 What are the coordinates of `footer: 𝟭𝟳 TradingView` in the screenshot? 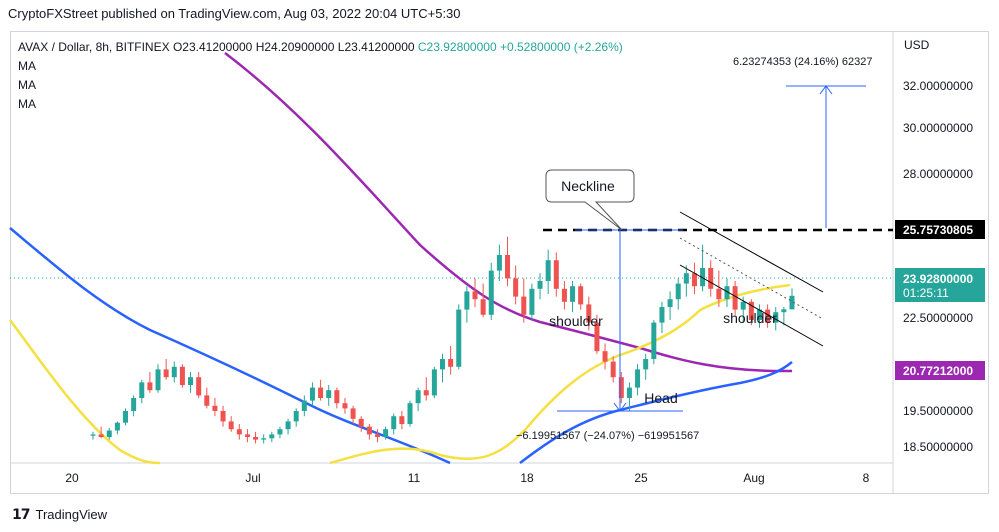 It's located at (59, 514).